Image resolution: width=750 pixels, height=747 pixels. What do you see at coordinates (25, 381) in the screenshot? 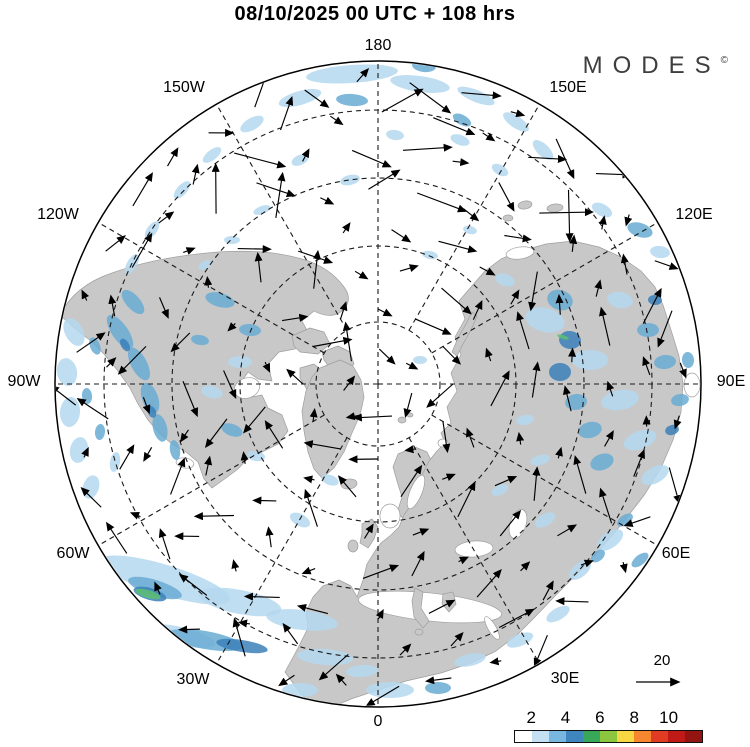
I see `lon-label-90W: 90W` at bounding box center [25, 381].